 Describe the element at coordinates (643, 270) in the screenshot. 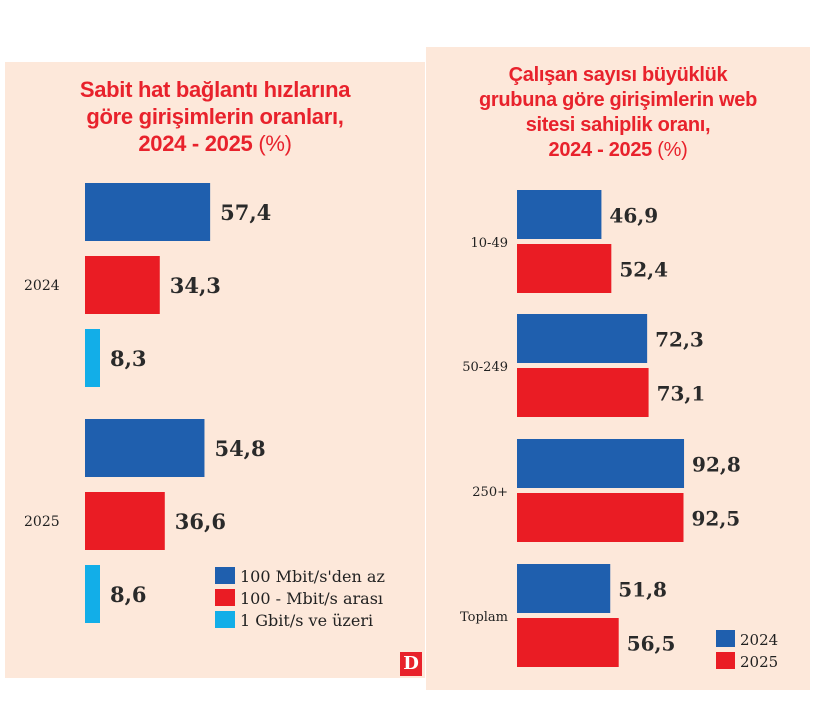

I see `data-label: 52,4` at that location.